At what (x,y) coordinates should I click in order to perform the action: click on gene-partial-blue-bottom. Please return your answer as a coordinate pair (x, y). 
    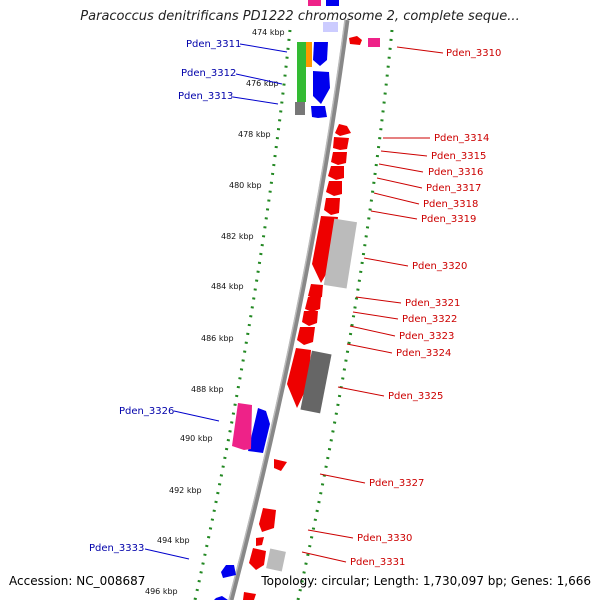
    Looking at the image, I should click on (221, 598).